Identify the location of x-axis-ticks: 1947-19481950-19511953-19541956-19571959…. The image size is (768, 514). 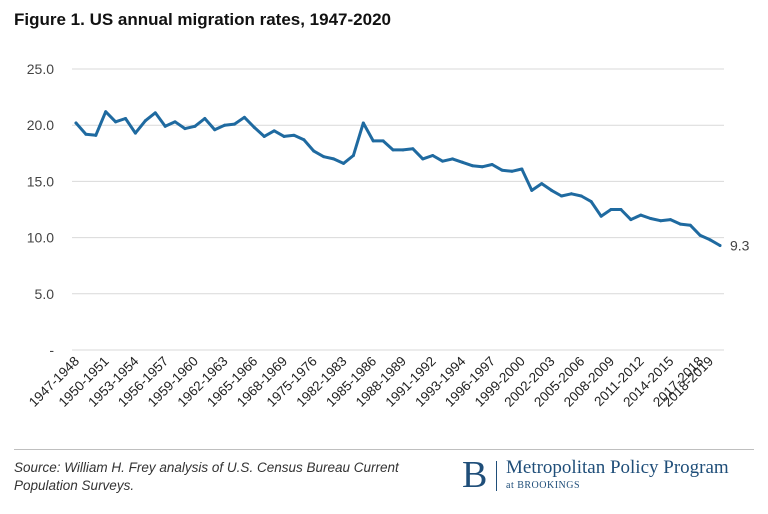
(371, 381).